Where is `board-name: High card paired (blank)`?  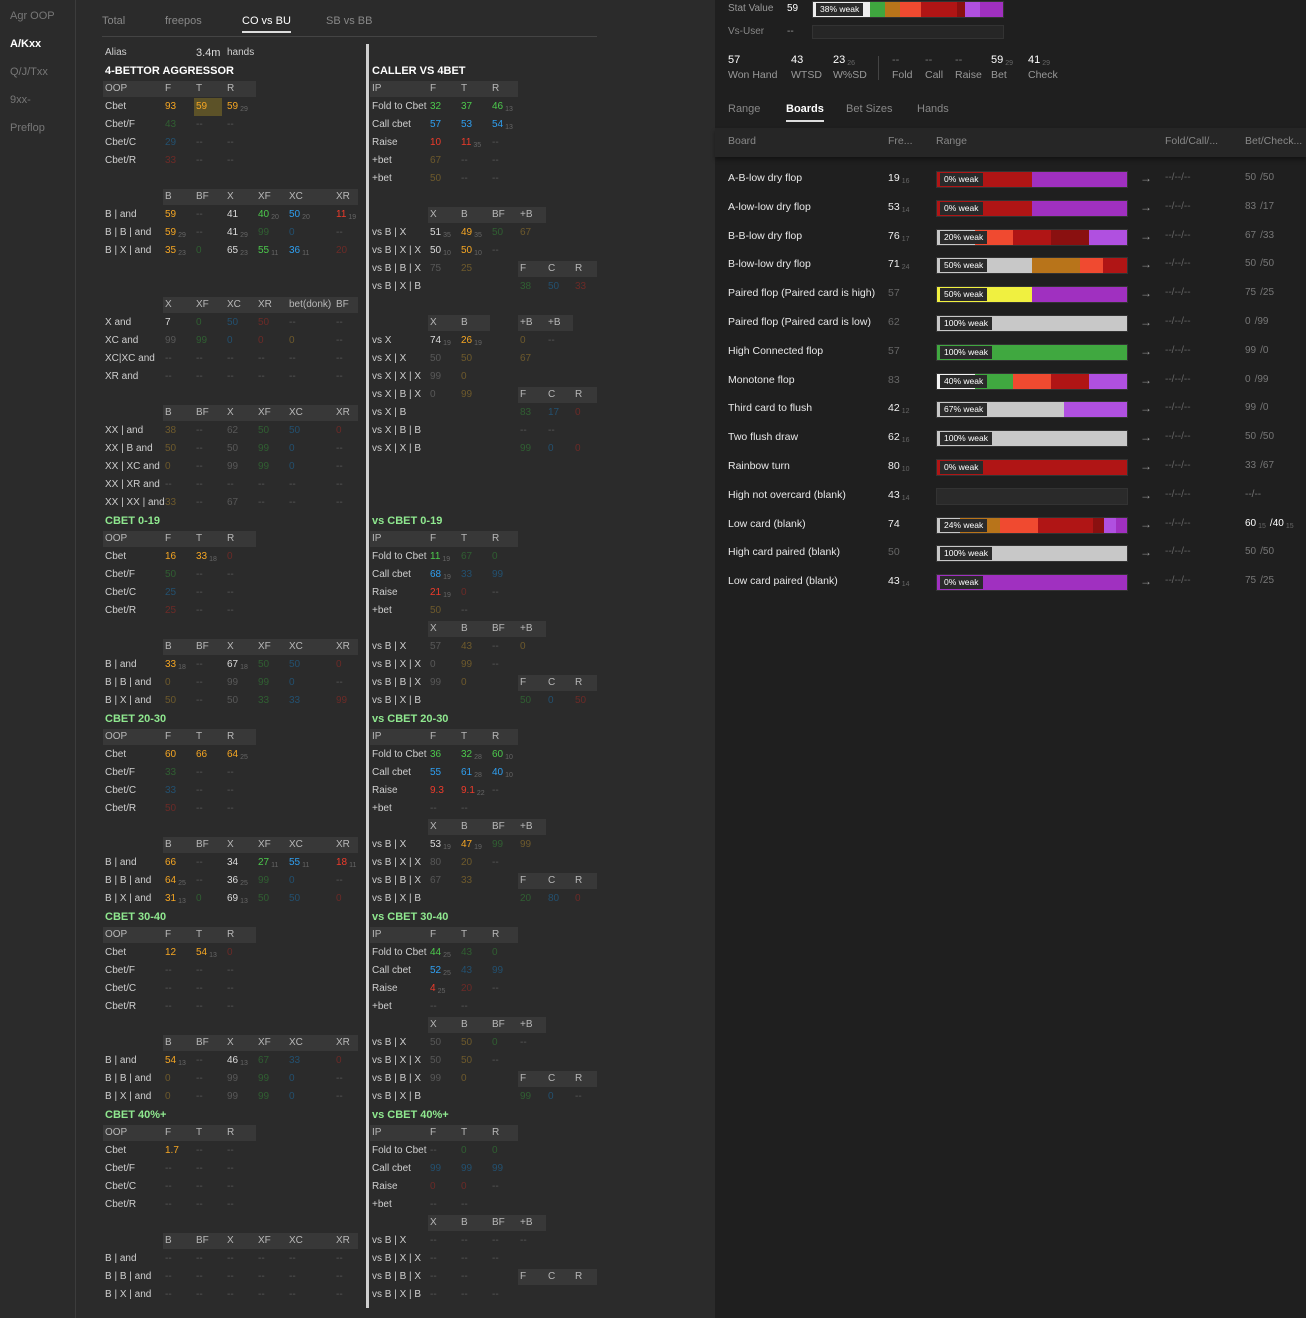
board-name: High card paired (blank) is located at coordinates (784, 552).